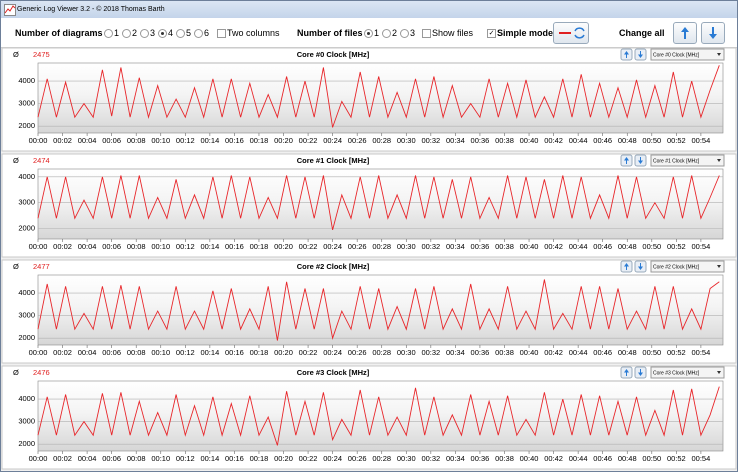 The width and height of the screenshot is (738, 472). I want to click on change-all-label: Change all, so click(642, 33).